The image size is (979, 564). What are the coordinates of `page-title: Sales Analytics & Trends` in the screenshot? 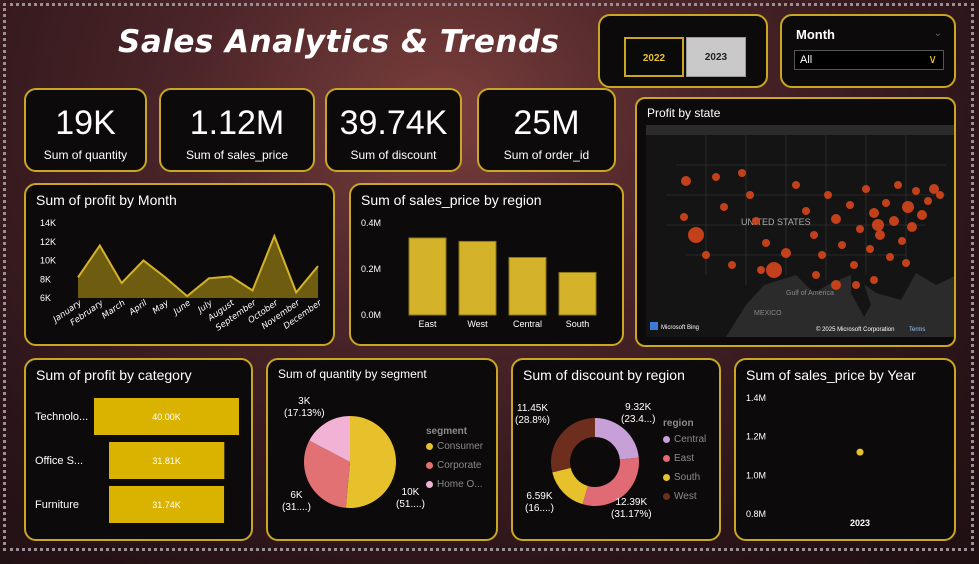 It's located at (339, 42).